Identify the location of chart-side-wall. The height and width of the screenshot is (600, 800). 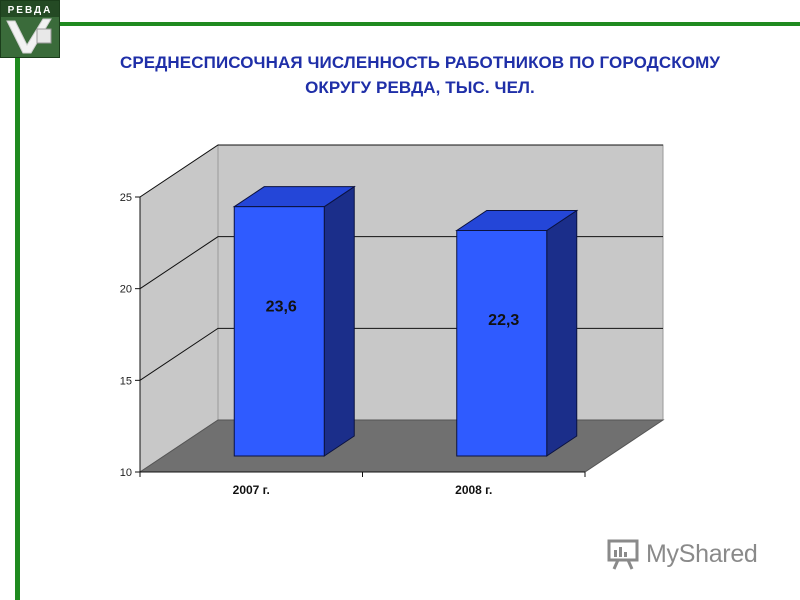
(179, 308).